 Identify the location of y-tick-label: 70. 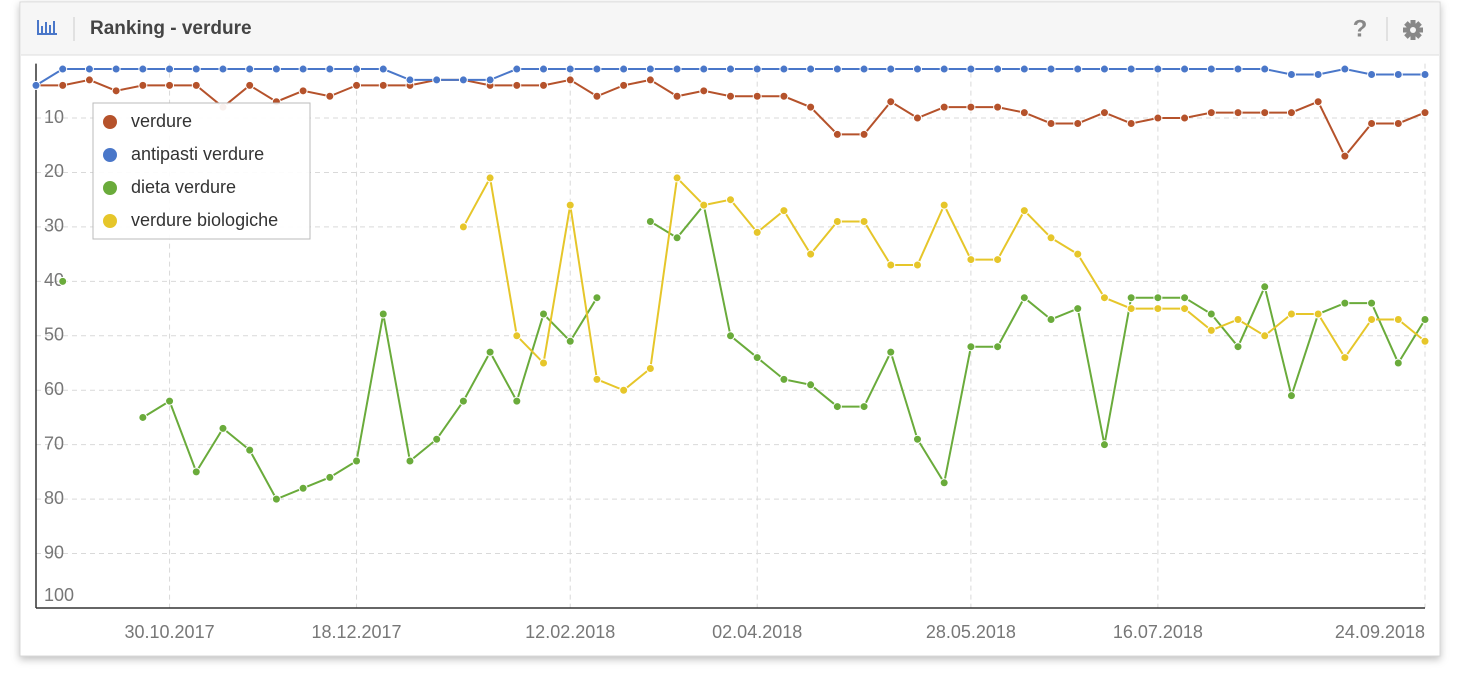
(54, 443).